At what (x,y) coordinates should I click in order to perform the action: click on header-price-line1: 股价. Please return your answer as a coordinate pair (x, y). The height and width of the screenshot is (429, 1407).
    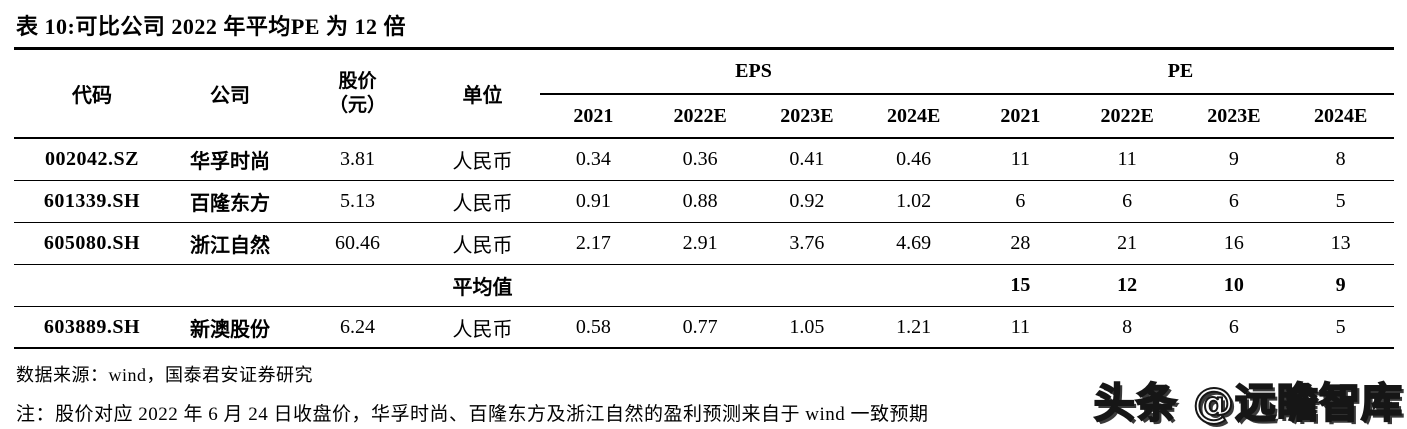
    Looking at the image, I should click on (357, 81).